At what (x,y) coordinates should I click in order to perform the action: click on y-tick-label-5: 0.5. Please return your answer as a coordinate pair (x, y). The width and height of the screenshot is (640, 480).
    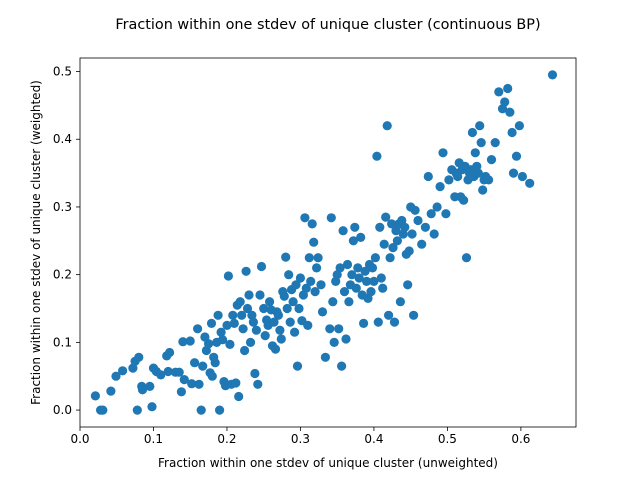
    Looking at the image, I should click on (62, 72).